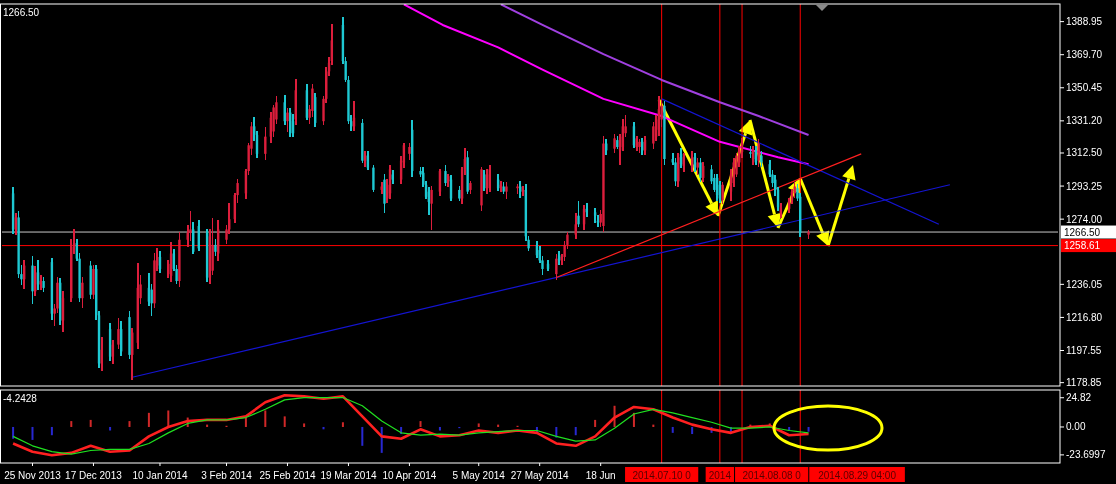  What do you see at coordinates (1084, 88) in the screenshot?
I see `y-tick-label: 1350.45` at bounding box center [1084, 88].